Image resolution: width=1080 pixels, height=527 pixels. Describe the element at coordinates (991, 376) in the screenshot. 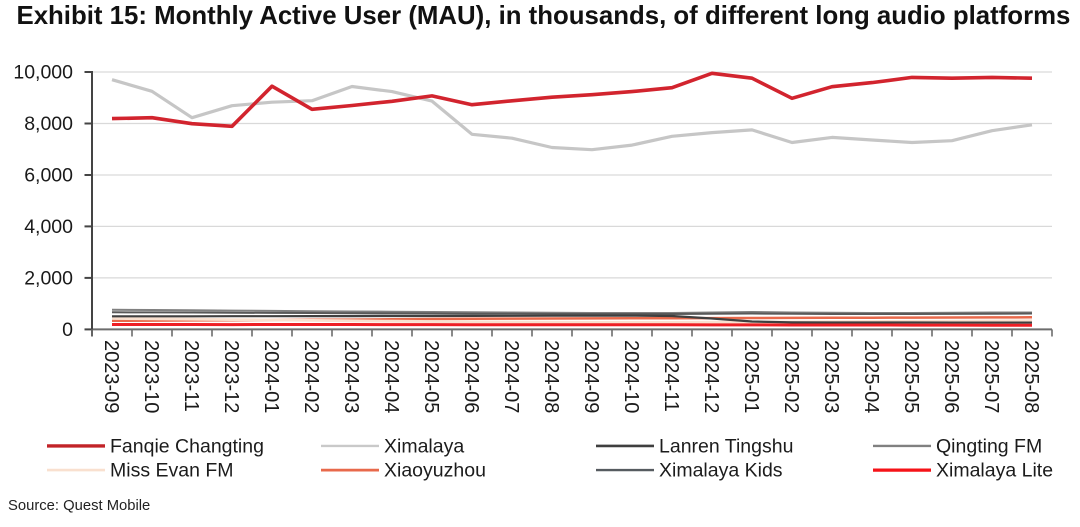

I see `svg-text: 2025-07` at that location.